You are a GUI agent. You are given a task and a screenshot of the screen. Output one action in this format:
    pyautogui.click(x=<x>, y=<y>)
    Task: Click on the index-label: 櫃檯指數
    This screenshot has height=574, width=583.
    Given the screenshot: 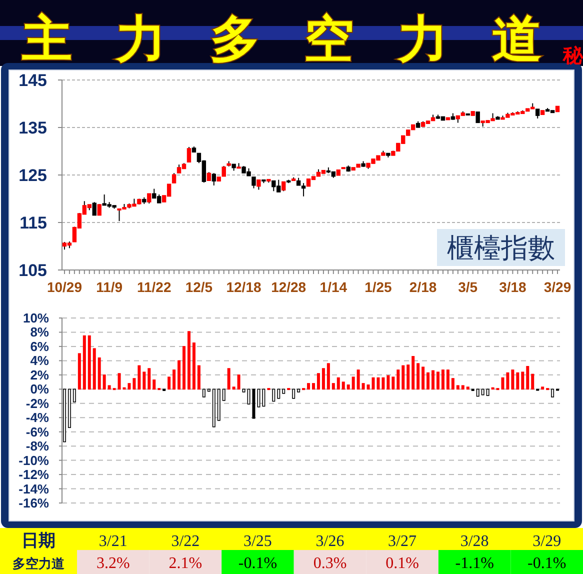 What is the action you would take?
    pyautogui.click(x=501, y=247)
    